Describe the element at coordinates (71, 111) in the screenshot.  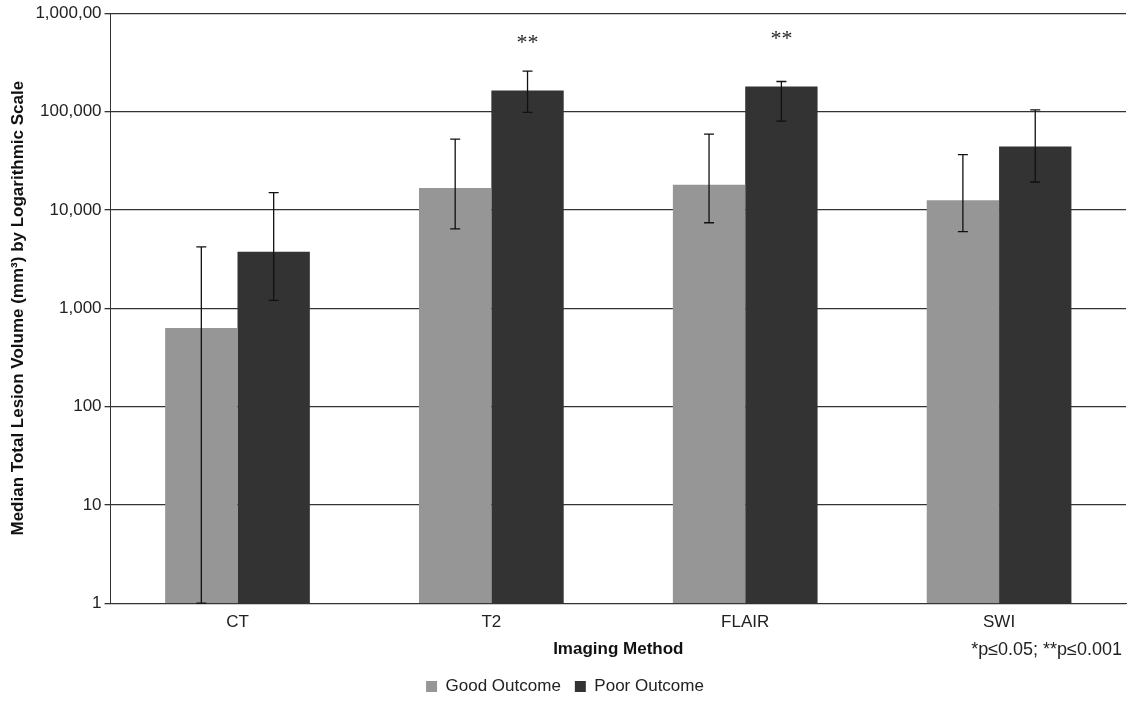
I see `text: 100,000` at that location.